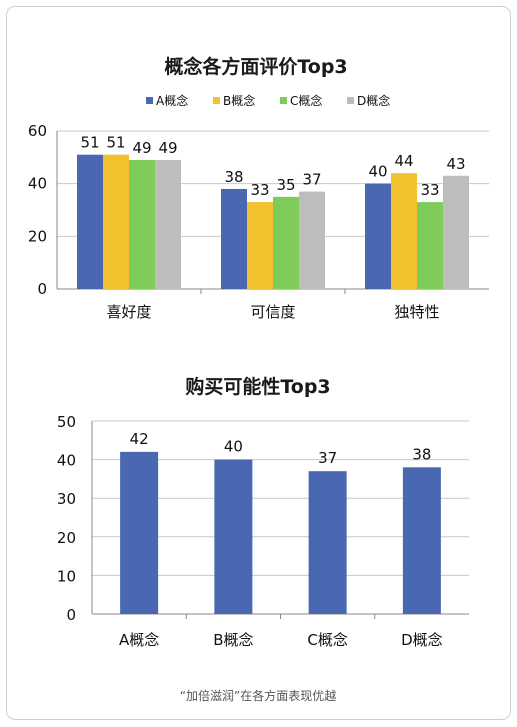 This screenshot has width=517, height=727. What do you see at coordinates (281, 640) in the screenshot?
I see `chart2-x-categories: A概念 B概念 C概念 D概念` at bounding box center [281, 640].